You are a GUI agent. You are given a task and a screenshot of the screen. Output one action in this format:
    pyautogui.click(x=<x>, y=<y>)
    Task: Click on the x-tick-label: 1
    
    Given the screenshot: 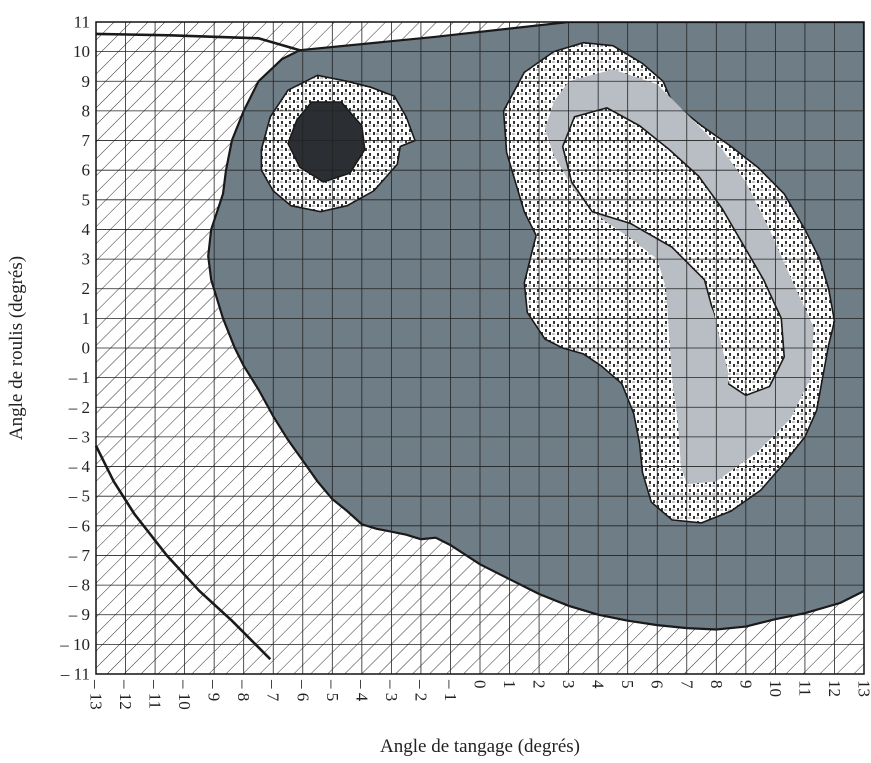 What is the action you would take?
    pyautogui.click(x=509, y=684)
    